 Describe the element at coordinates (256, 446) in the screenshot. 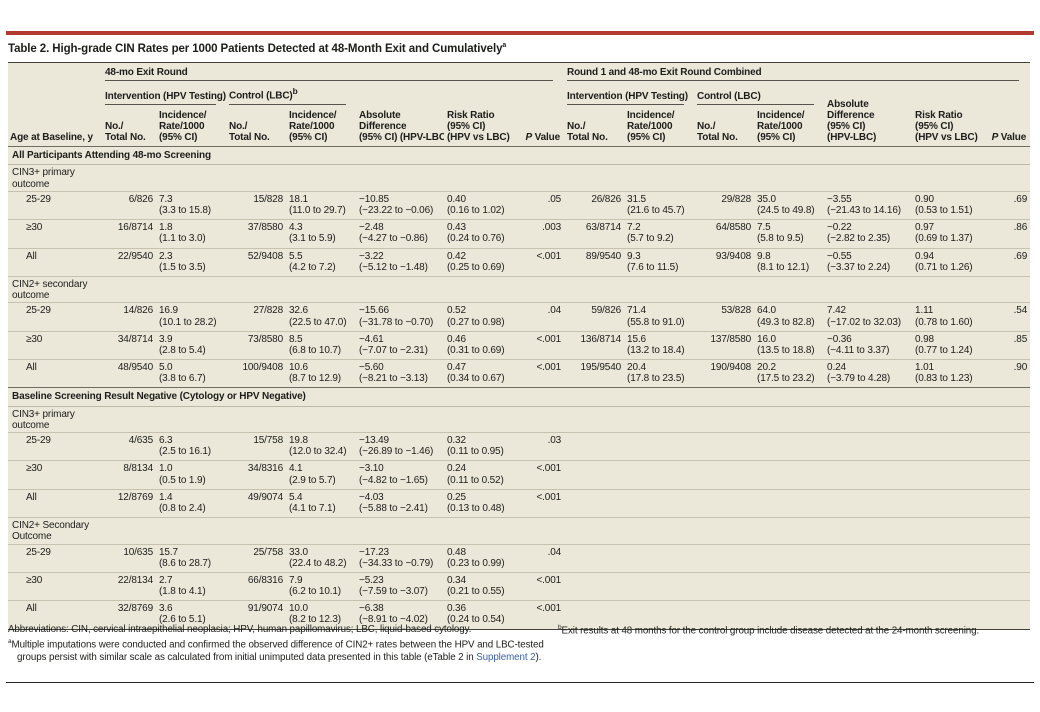

I see `data-cell: 15/758` at that location.